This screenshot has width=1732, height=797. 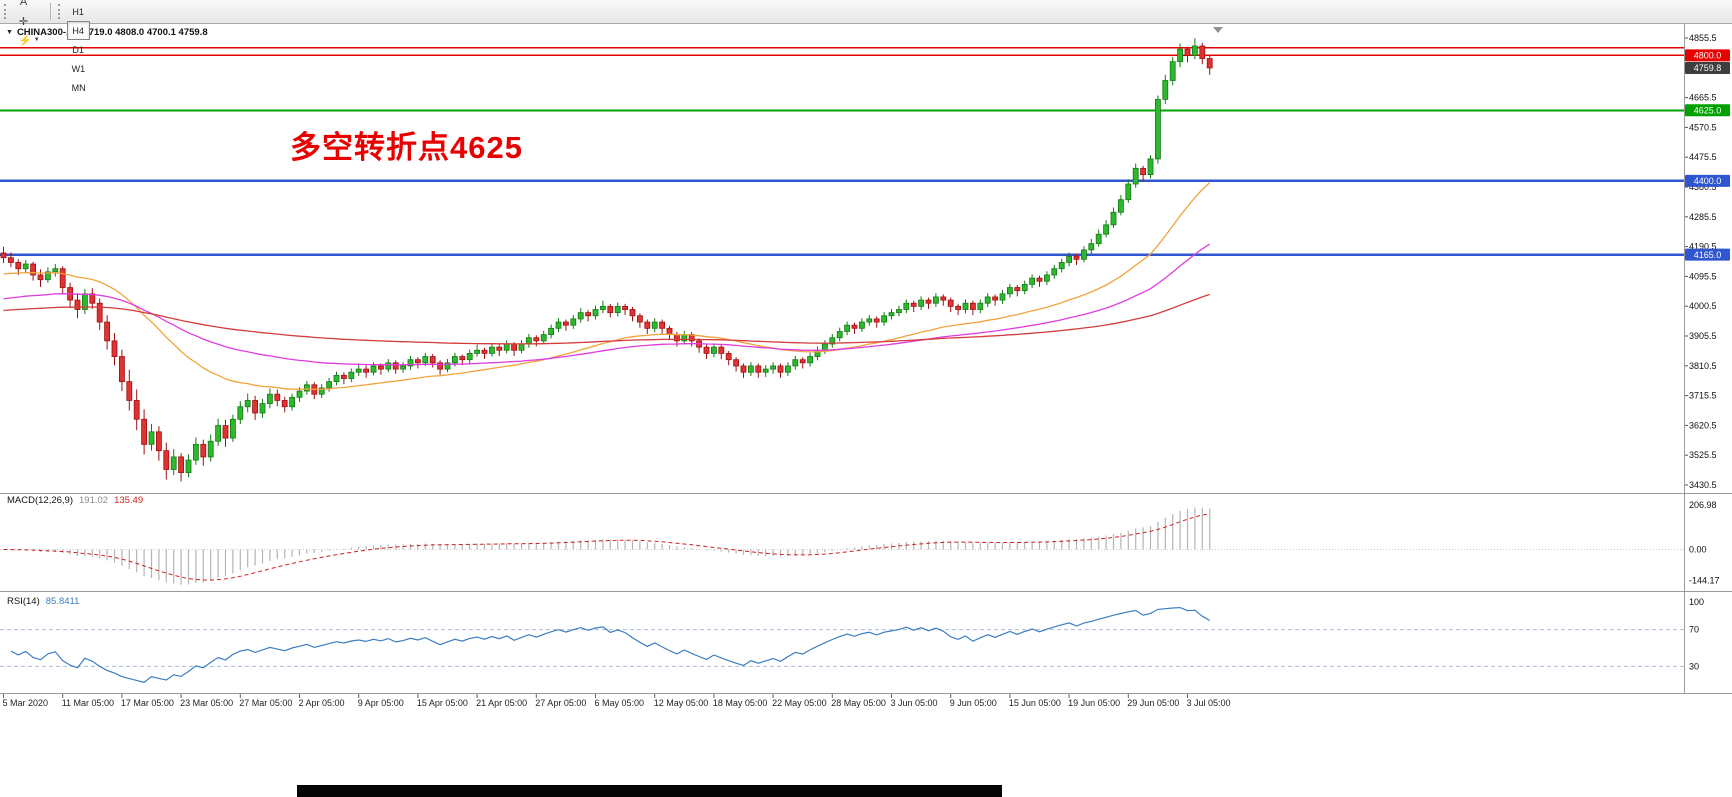 I want to click on svg-text: 18 May 05:00, so click(x=740, y=703).